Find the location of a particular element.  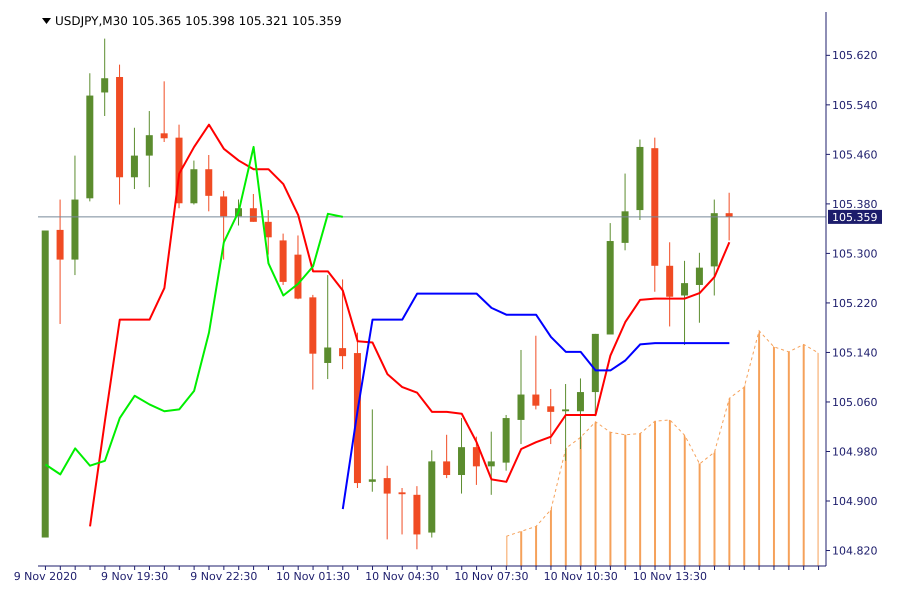

x-tick-label: 10 Nov 04:30 is located at coordinates (402, 576).